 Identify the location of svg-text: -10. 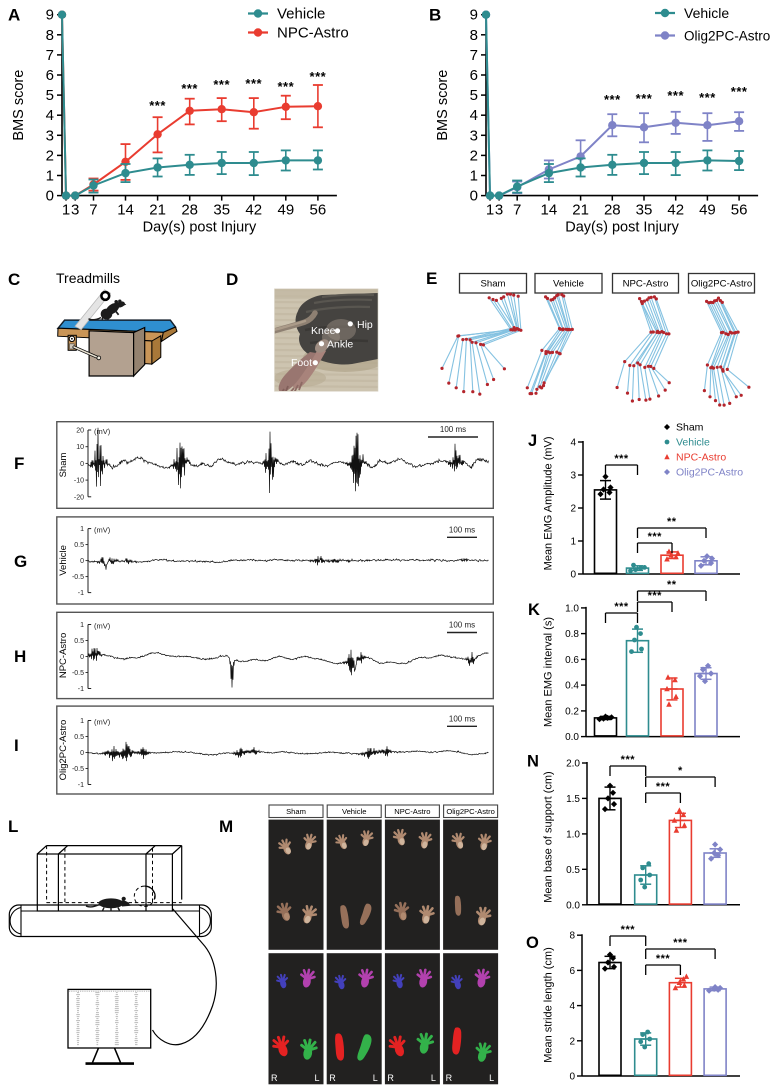
(79, 481).